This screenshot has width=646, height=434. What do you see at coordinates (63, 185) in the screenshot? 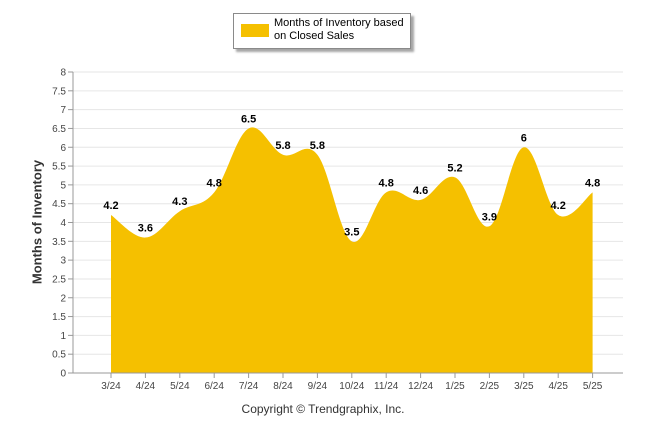
I see `y-tick-label: 5` at bounding box center [63, 185].